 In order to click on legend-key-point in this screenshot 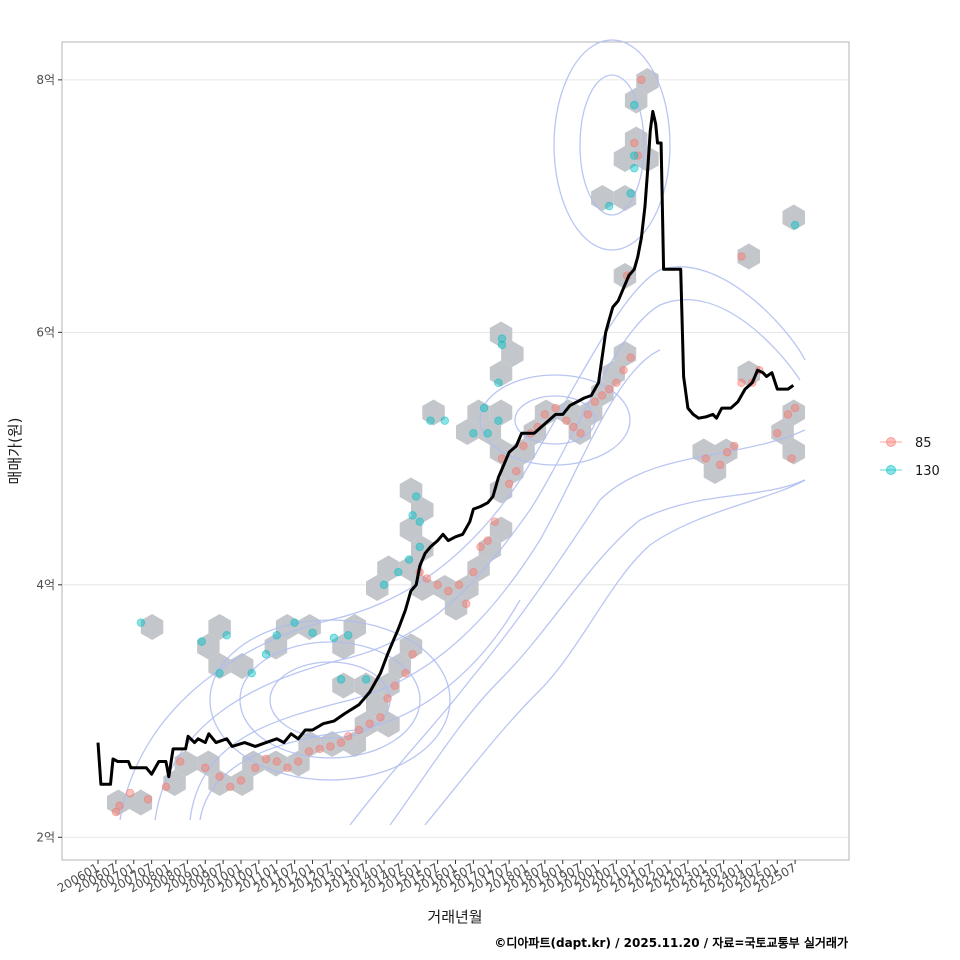, I will do `click(891, 470)`.